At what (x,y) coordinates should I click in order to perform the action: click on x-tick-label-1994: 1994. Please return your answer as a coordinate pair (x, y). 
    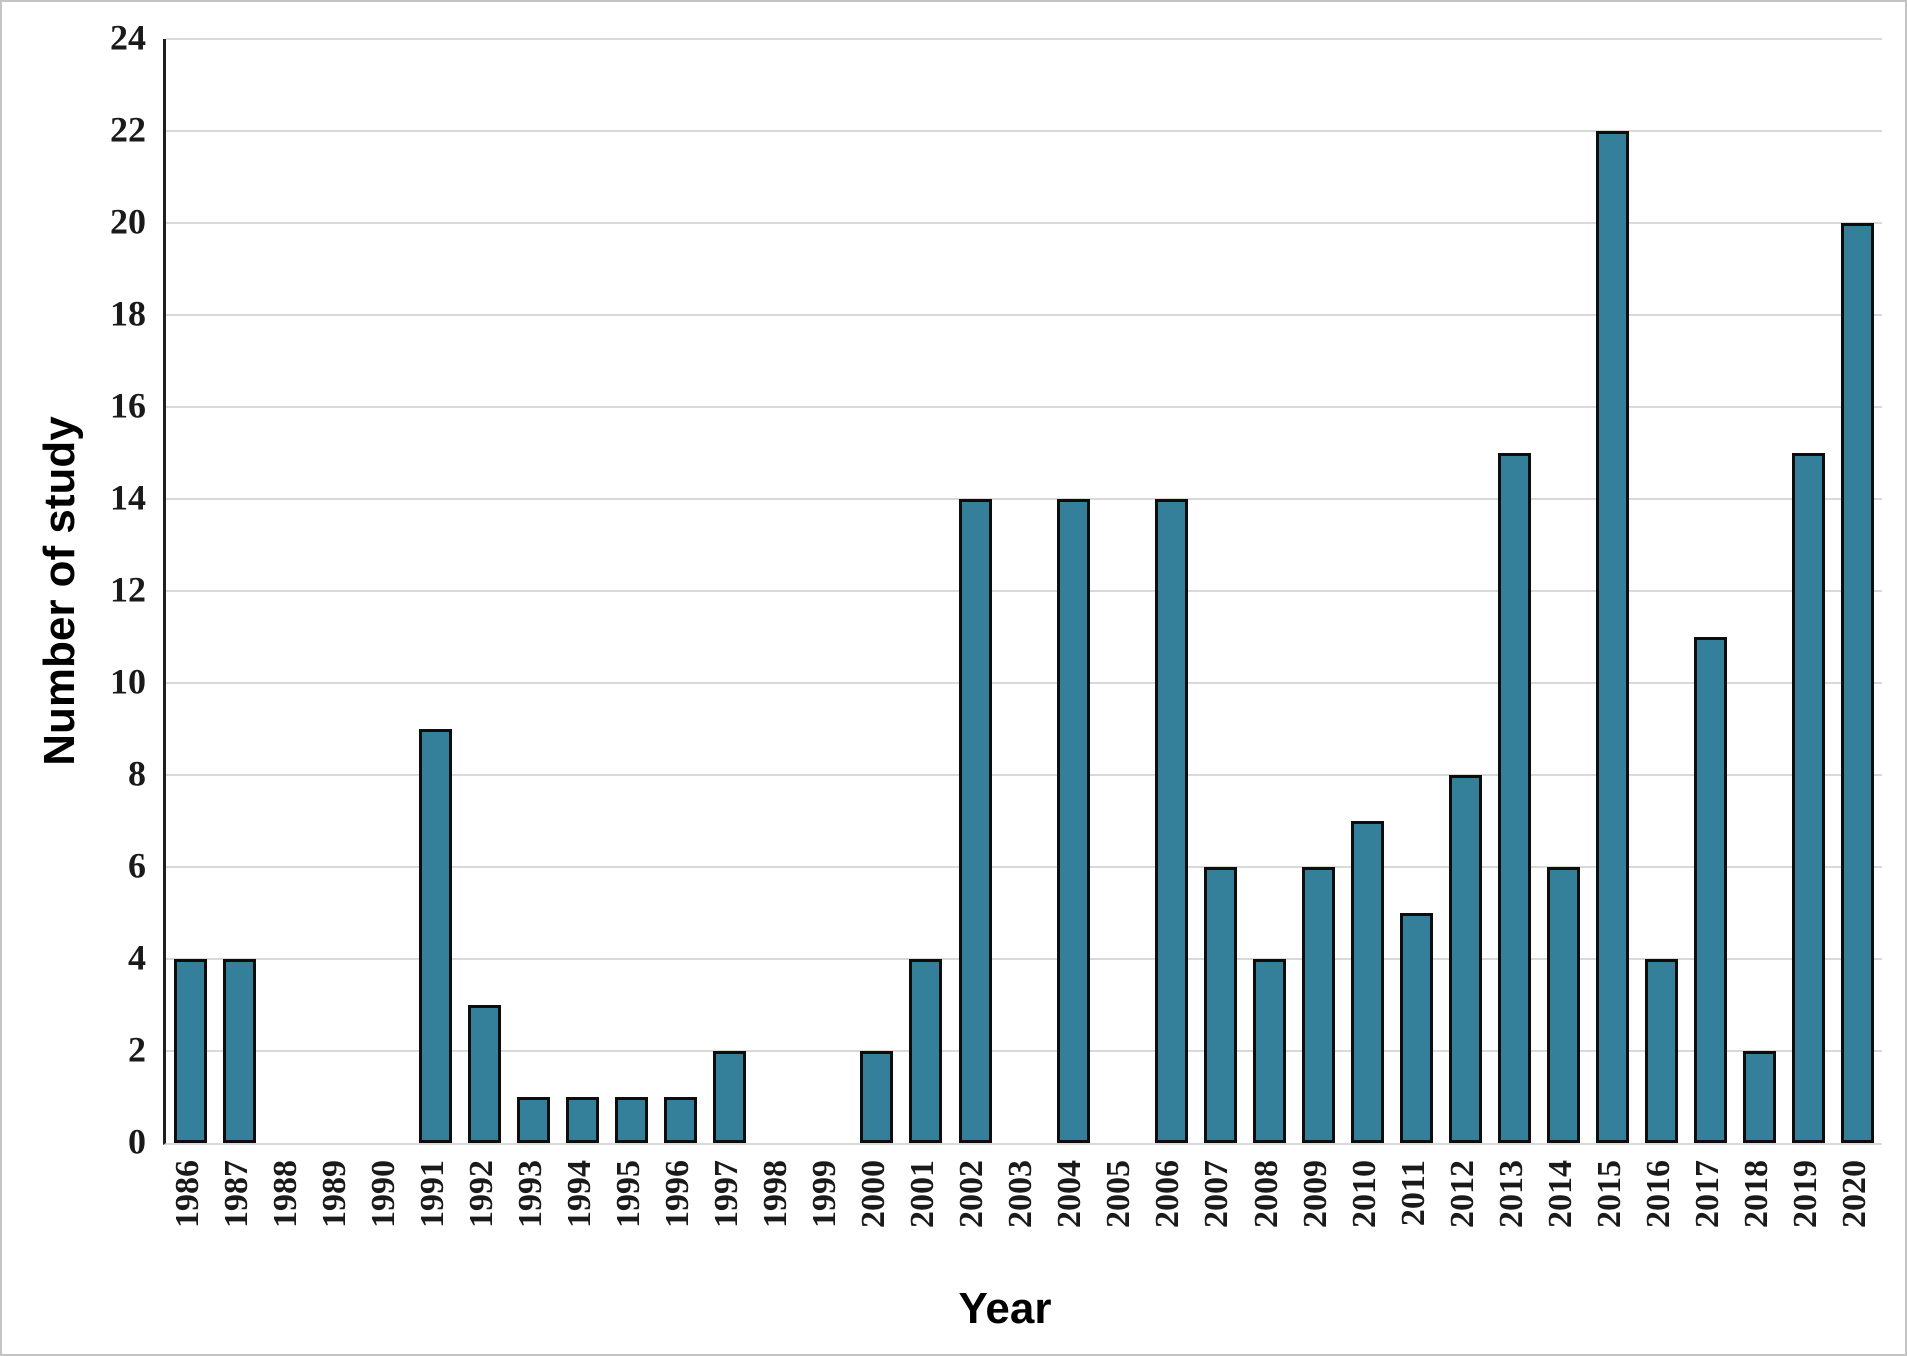
    Looking at the image, I should click on (580, 1194).